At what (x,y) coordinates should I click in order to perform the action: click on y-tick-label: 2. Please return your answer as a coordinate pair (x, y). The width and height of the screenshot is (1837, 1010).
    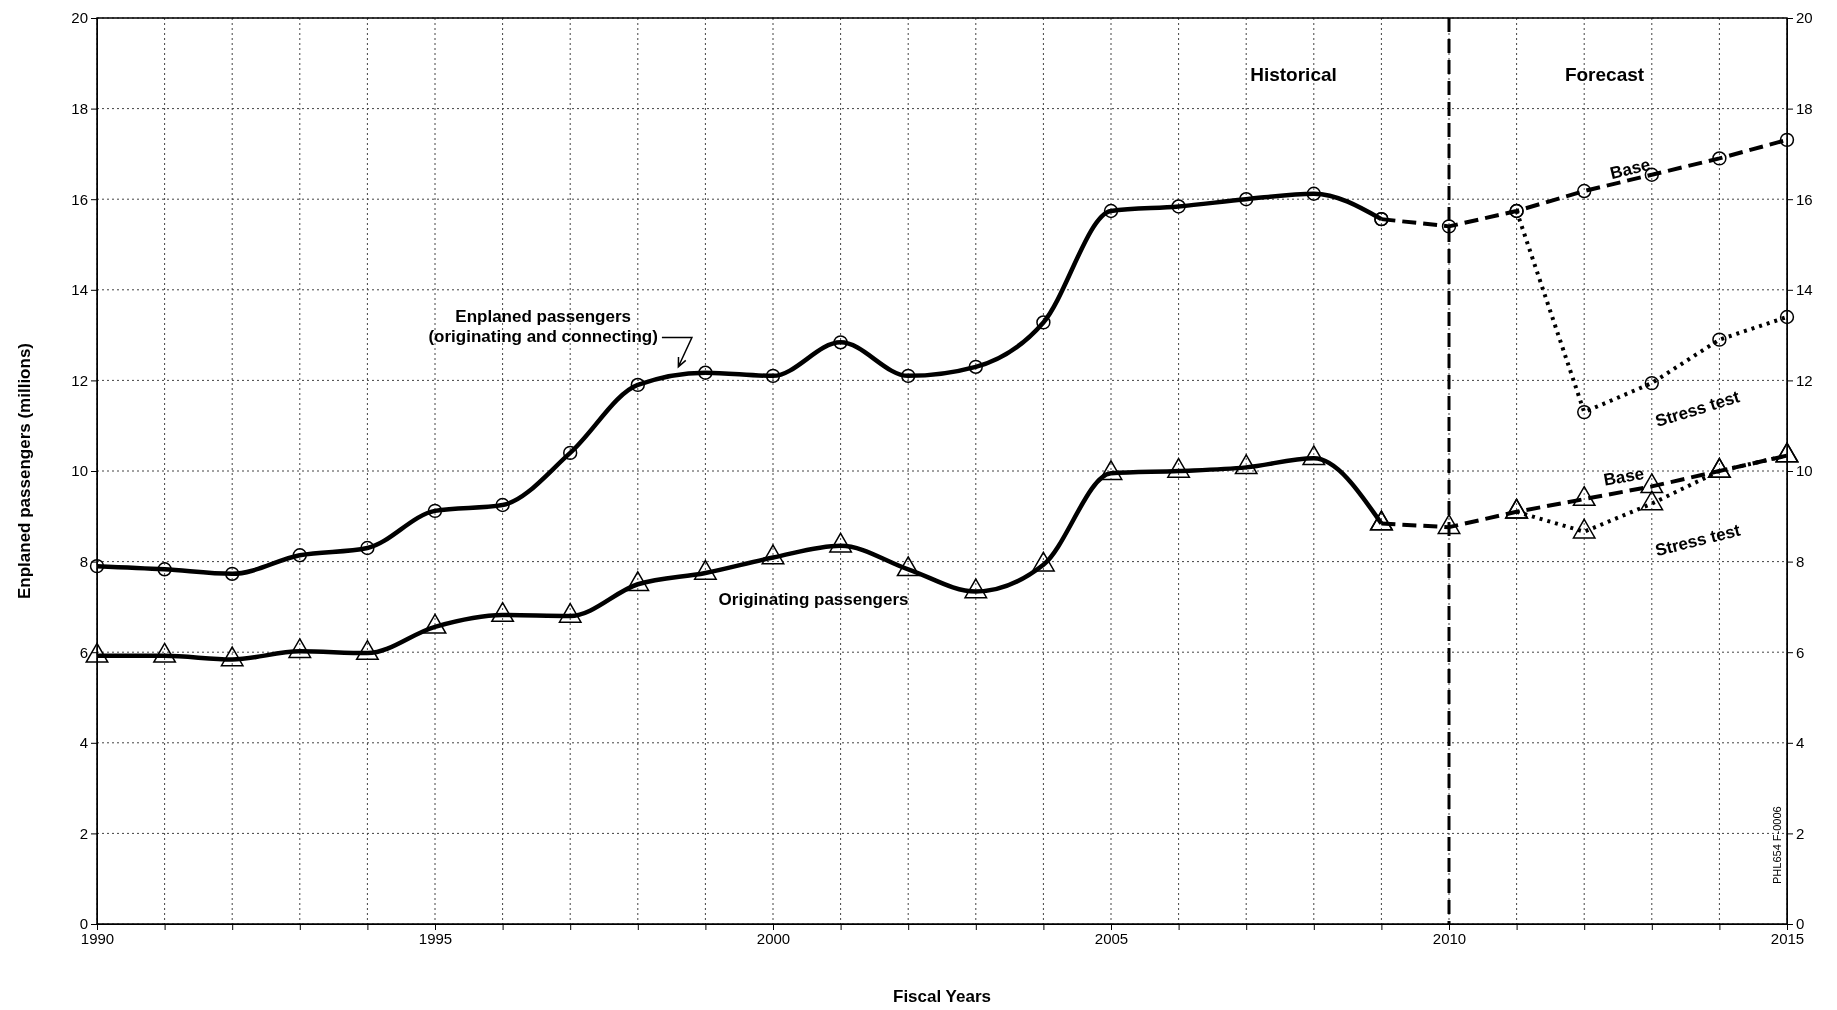
    Looking at the image, I should click on (83, 833).